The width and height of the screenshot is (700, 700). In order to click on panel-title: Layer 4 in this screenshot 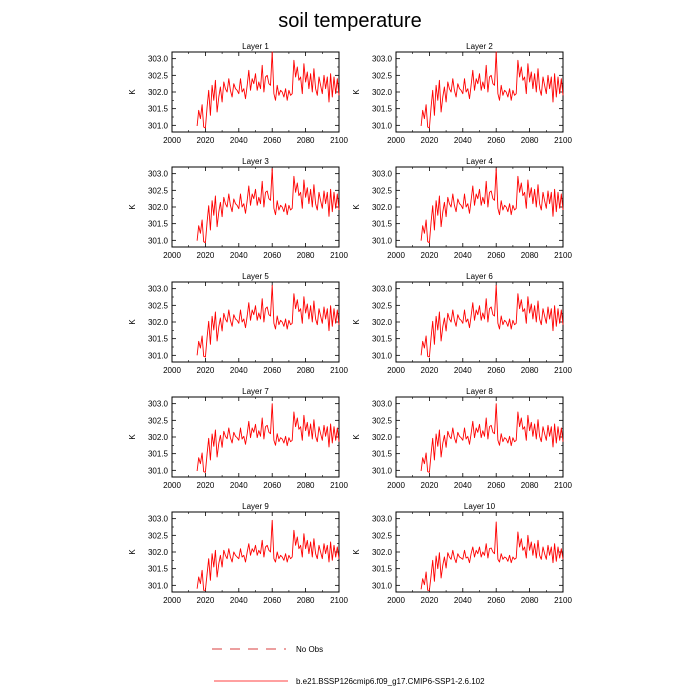, I will do `click(479, 161)`.